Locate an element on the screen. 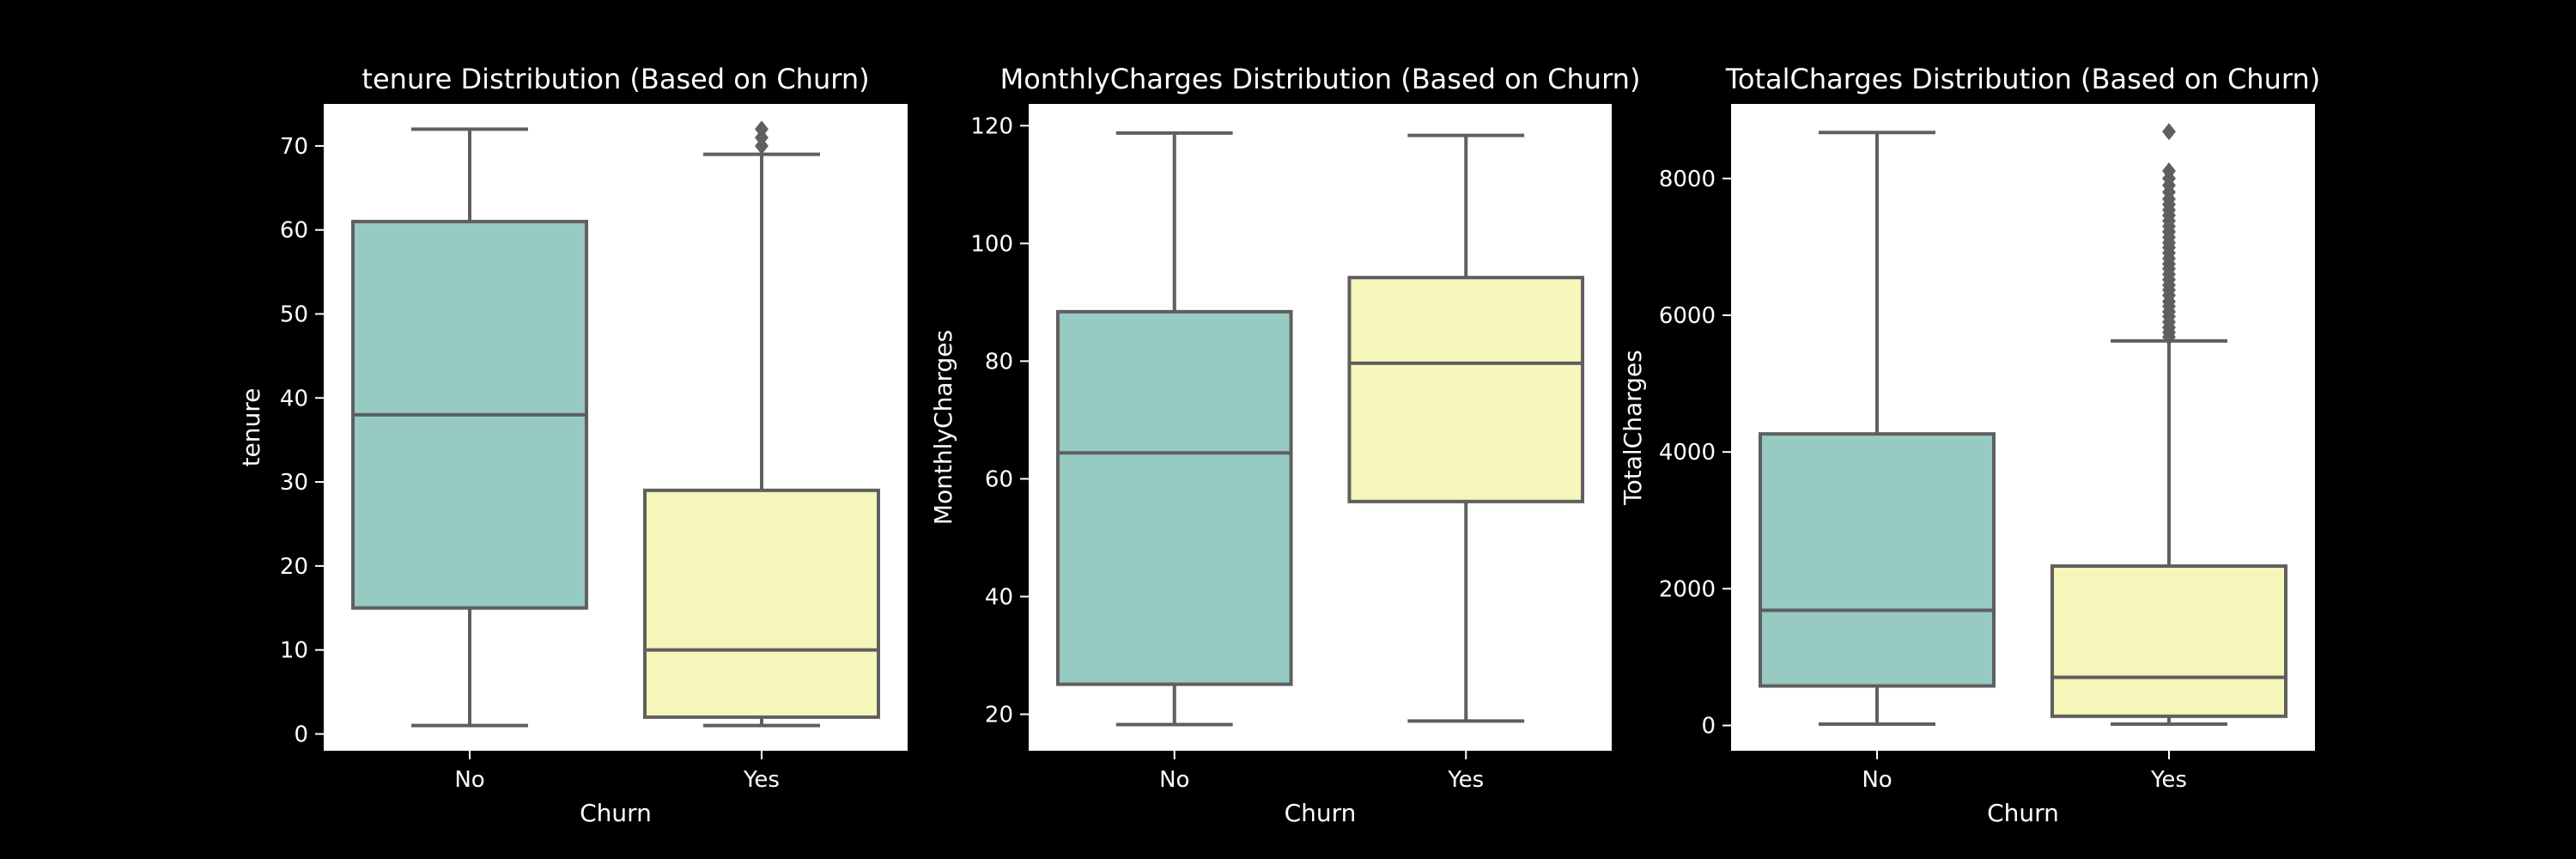 The height and width of the screenshot is (859, 2576). monthly-charges-ytick-label: 20 is located at coordinates (999, 715).